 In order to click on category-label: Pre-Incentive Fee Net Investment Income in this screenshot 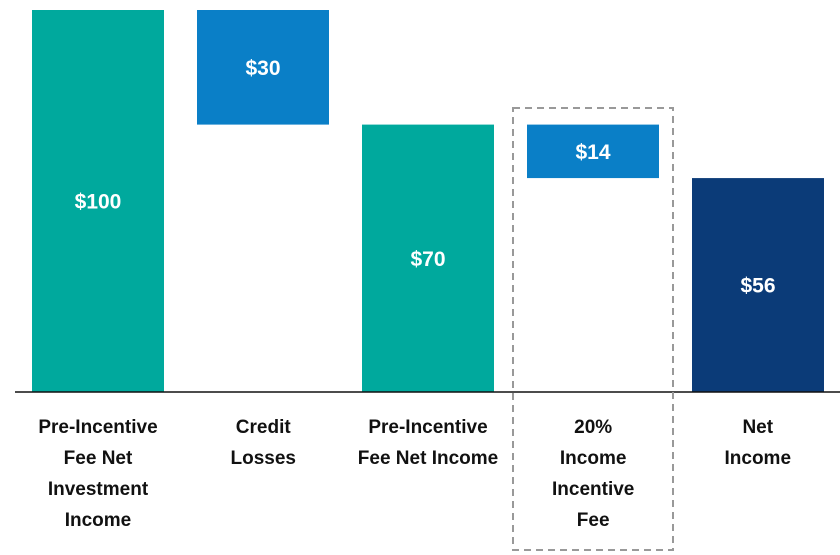, I will do `click(98, 474)`.